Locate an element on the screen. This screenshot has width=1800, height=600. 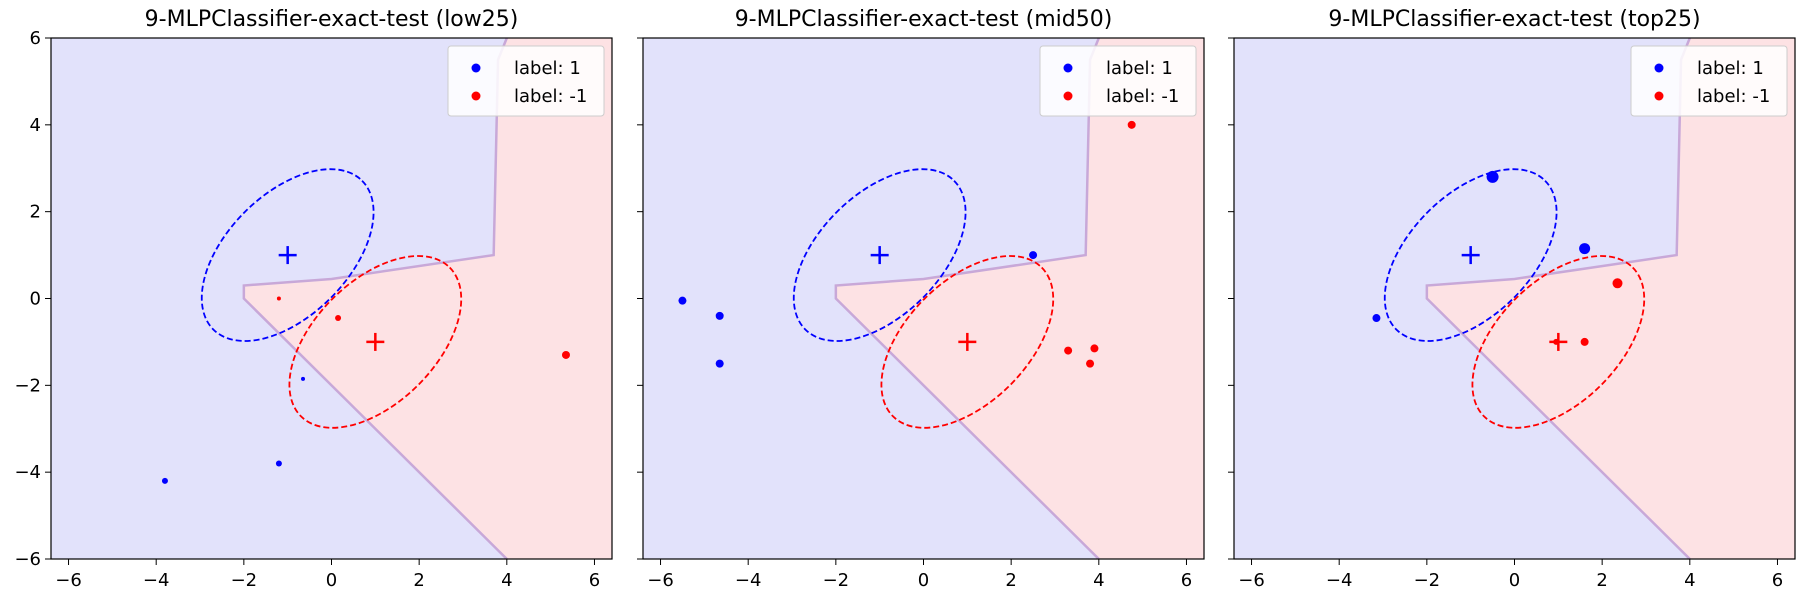
y-tick-label: −4 is located at coordinates (27, 472).